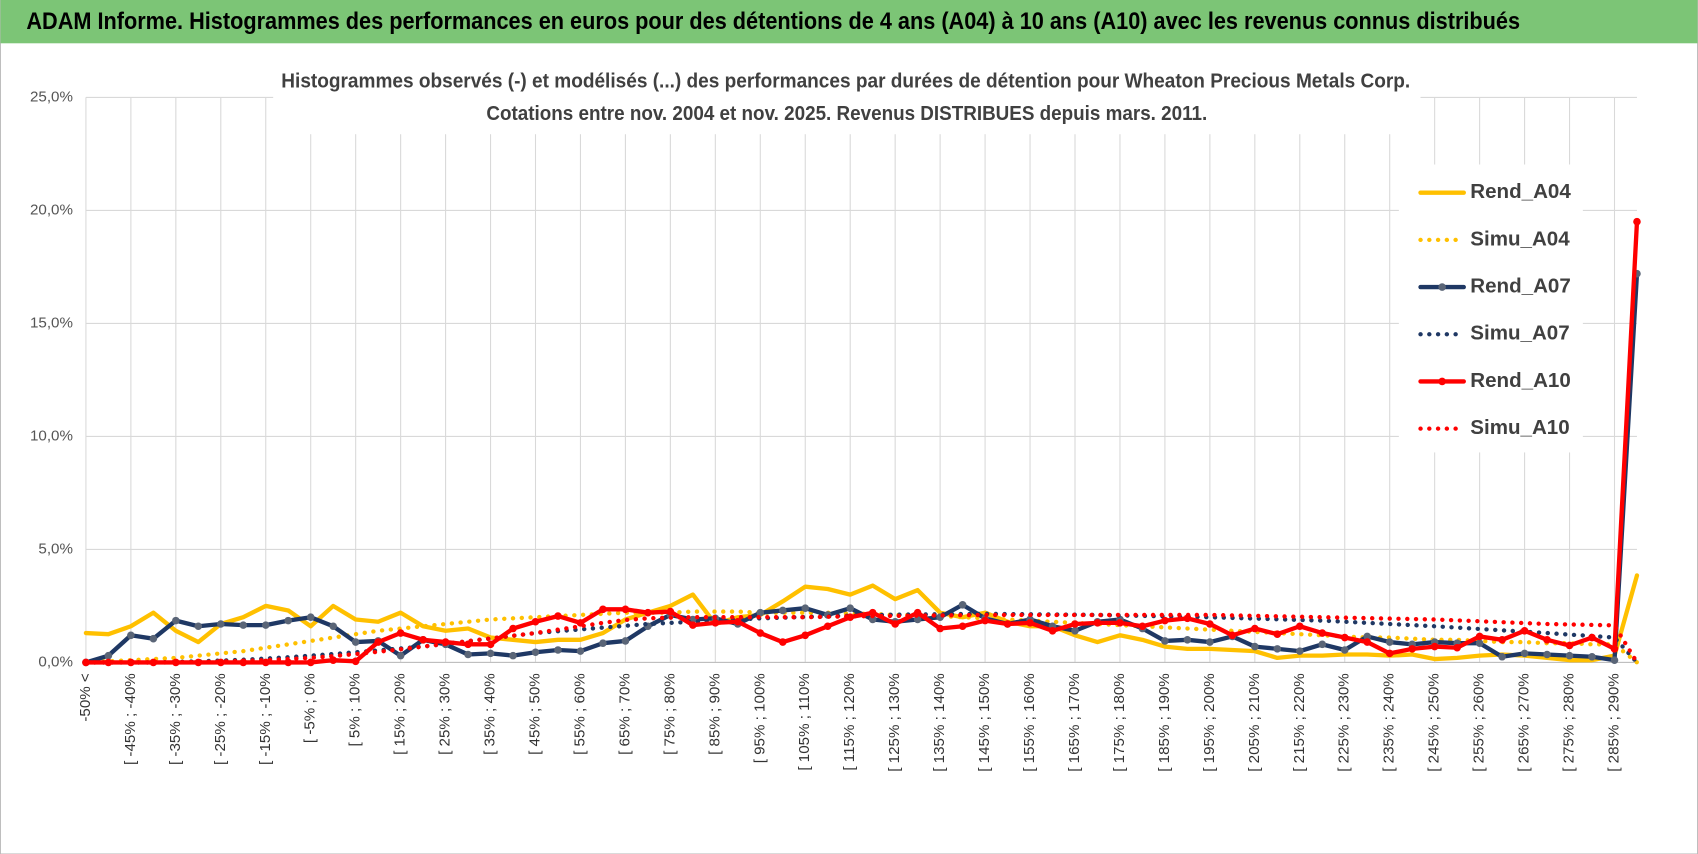 The image size is (1698, 854). I want to click on x-tick-label: [ 285% ; 290%, so click(1613, 722).